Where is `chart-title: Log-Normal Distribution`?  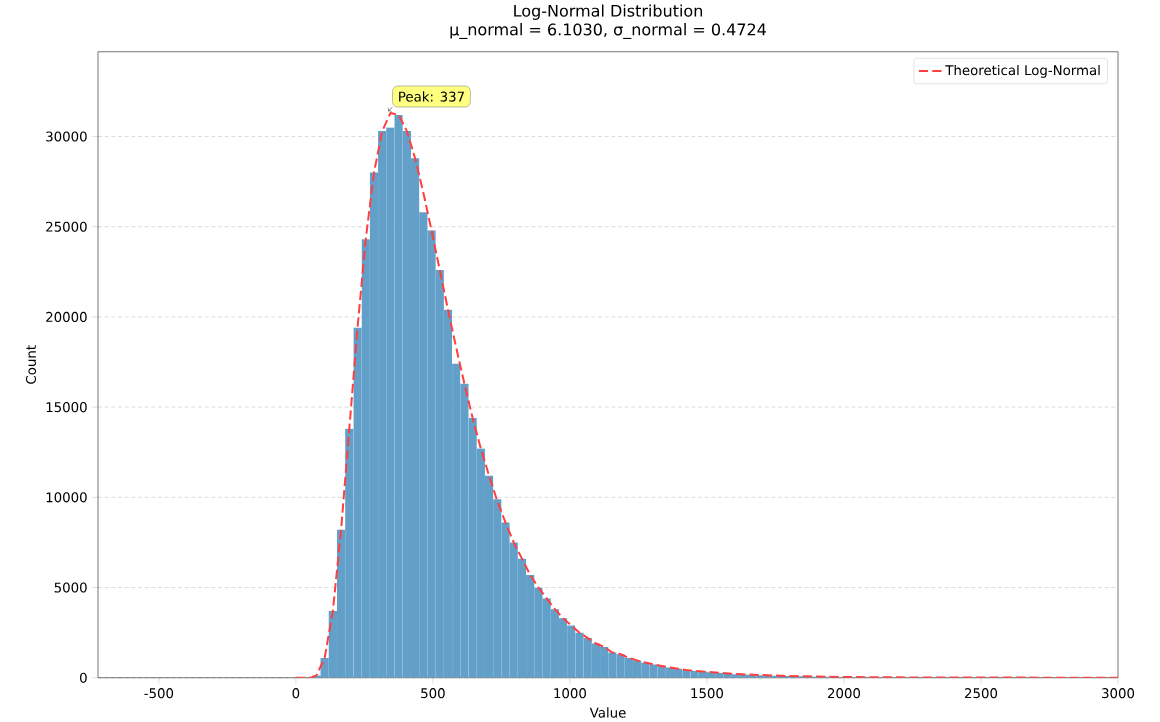 chart-title: Log-Normal Distribution is located at coordinates (608, 12).